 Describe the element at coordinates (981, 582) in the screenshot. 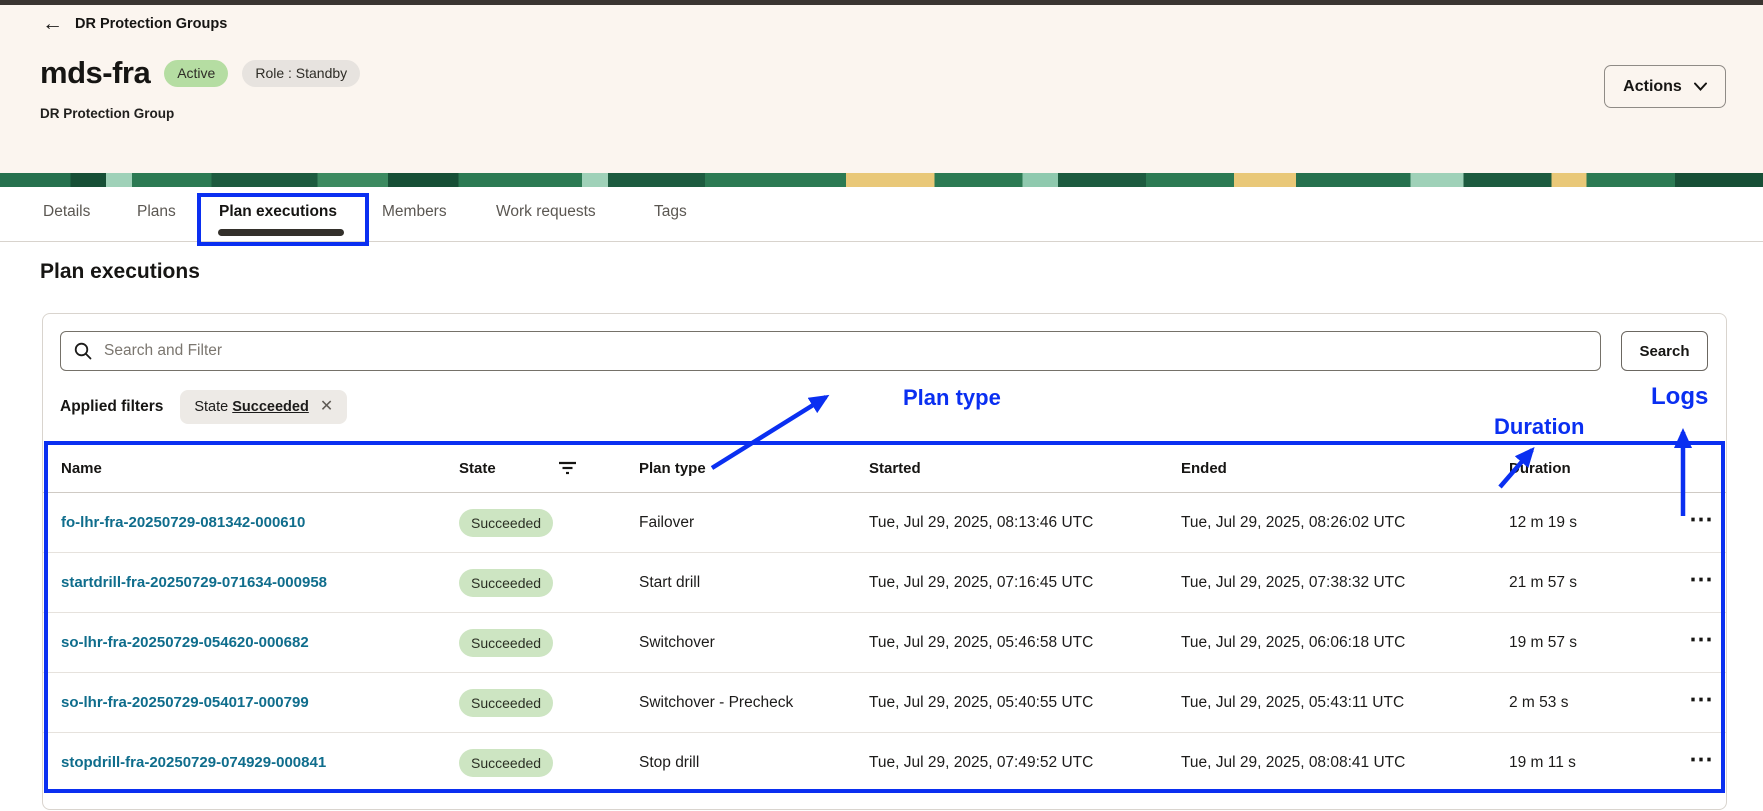

I see `started-cell: Tue, Jul 29, 2025, 07:16:45 UTC` at that location.